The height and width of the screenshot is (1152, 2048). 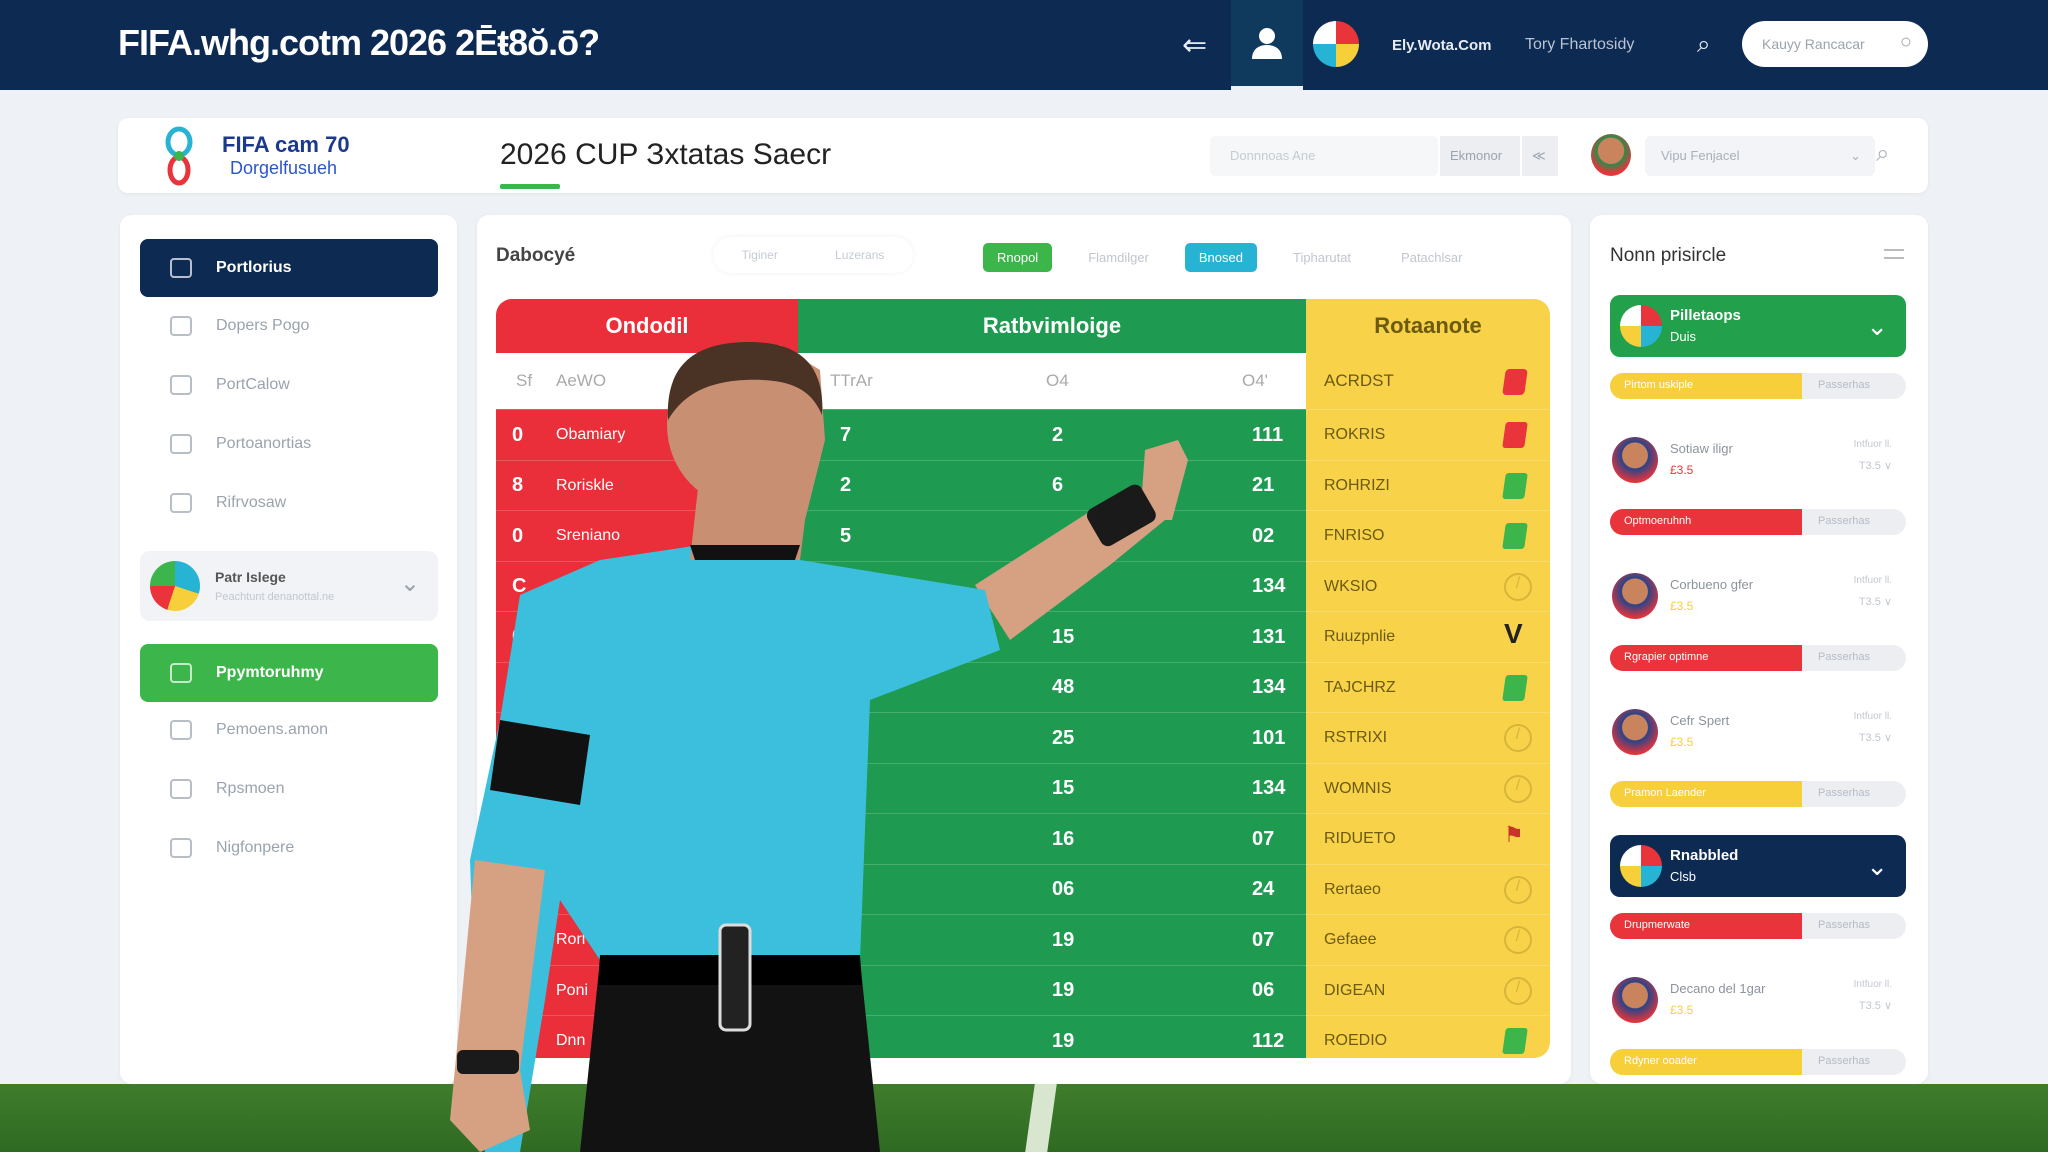 What do you see at coordinates (1354, 536) in the screenshot?
I see `cell-status: FNRISO` at bounding box center [1354, 536].